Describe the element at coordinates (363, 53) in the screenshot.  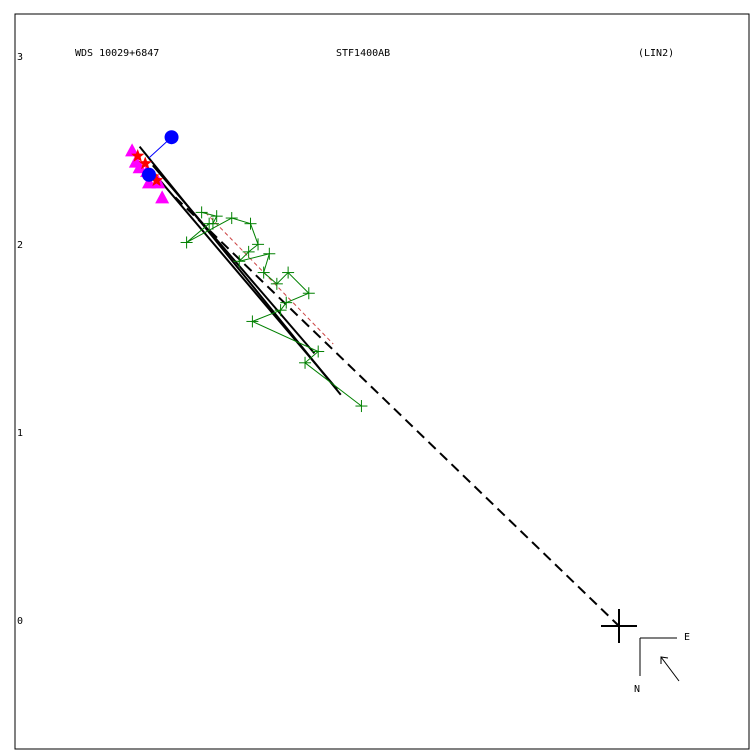
I see `header-center-label: STF1400AB` at that location.